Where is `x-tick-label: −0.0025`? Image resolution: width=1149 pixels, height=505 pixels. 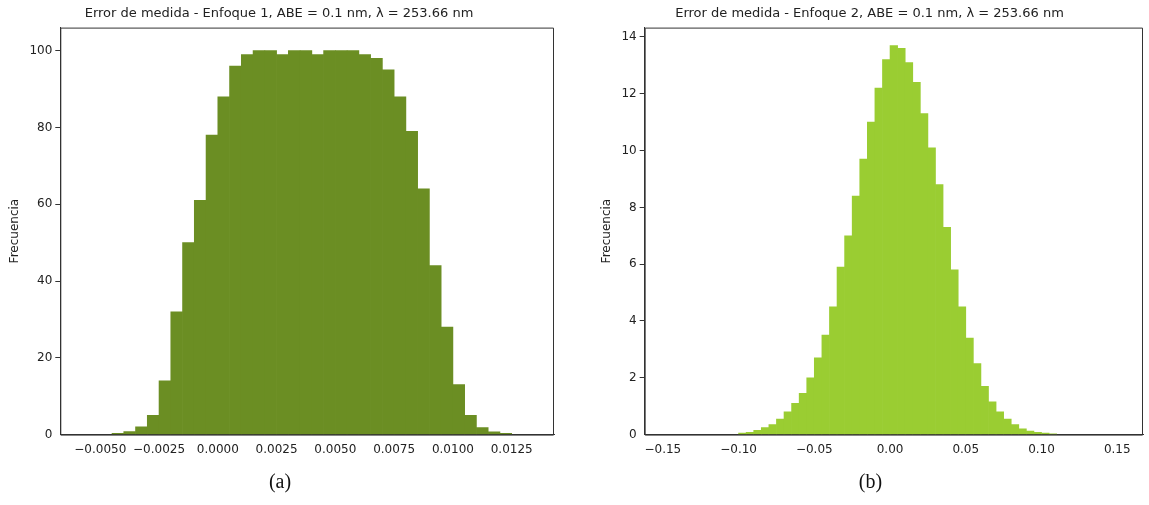
x-tick-label: −0.0025 is located at coordinates (159, 448).